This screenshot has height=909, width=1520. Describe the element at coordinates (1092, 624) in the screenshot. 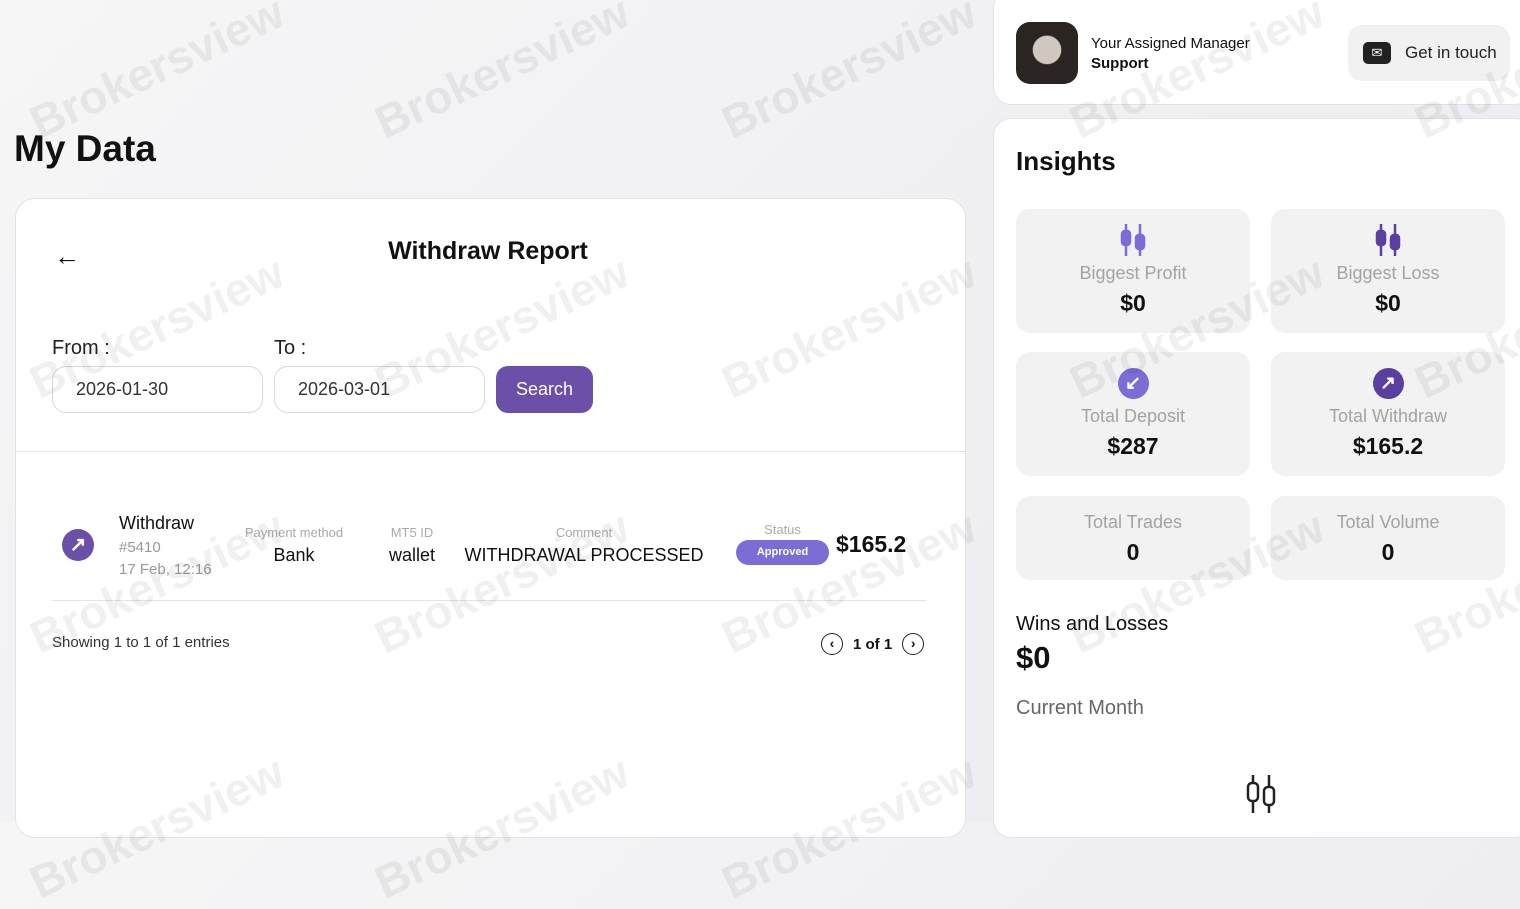

I see `wins-losses-label: Wins and Losses` at that location.